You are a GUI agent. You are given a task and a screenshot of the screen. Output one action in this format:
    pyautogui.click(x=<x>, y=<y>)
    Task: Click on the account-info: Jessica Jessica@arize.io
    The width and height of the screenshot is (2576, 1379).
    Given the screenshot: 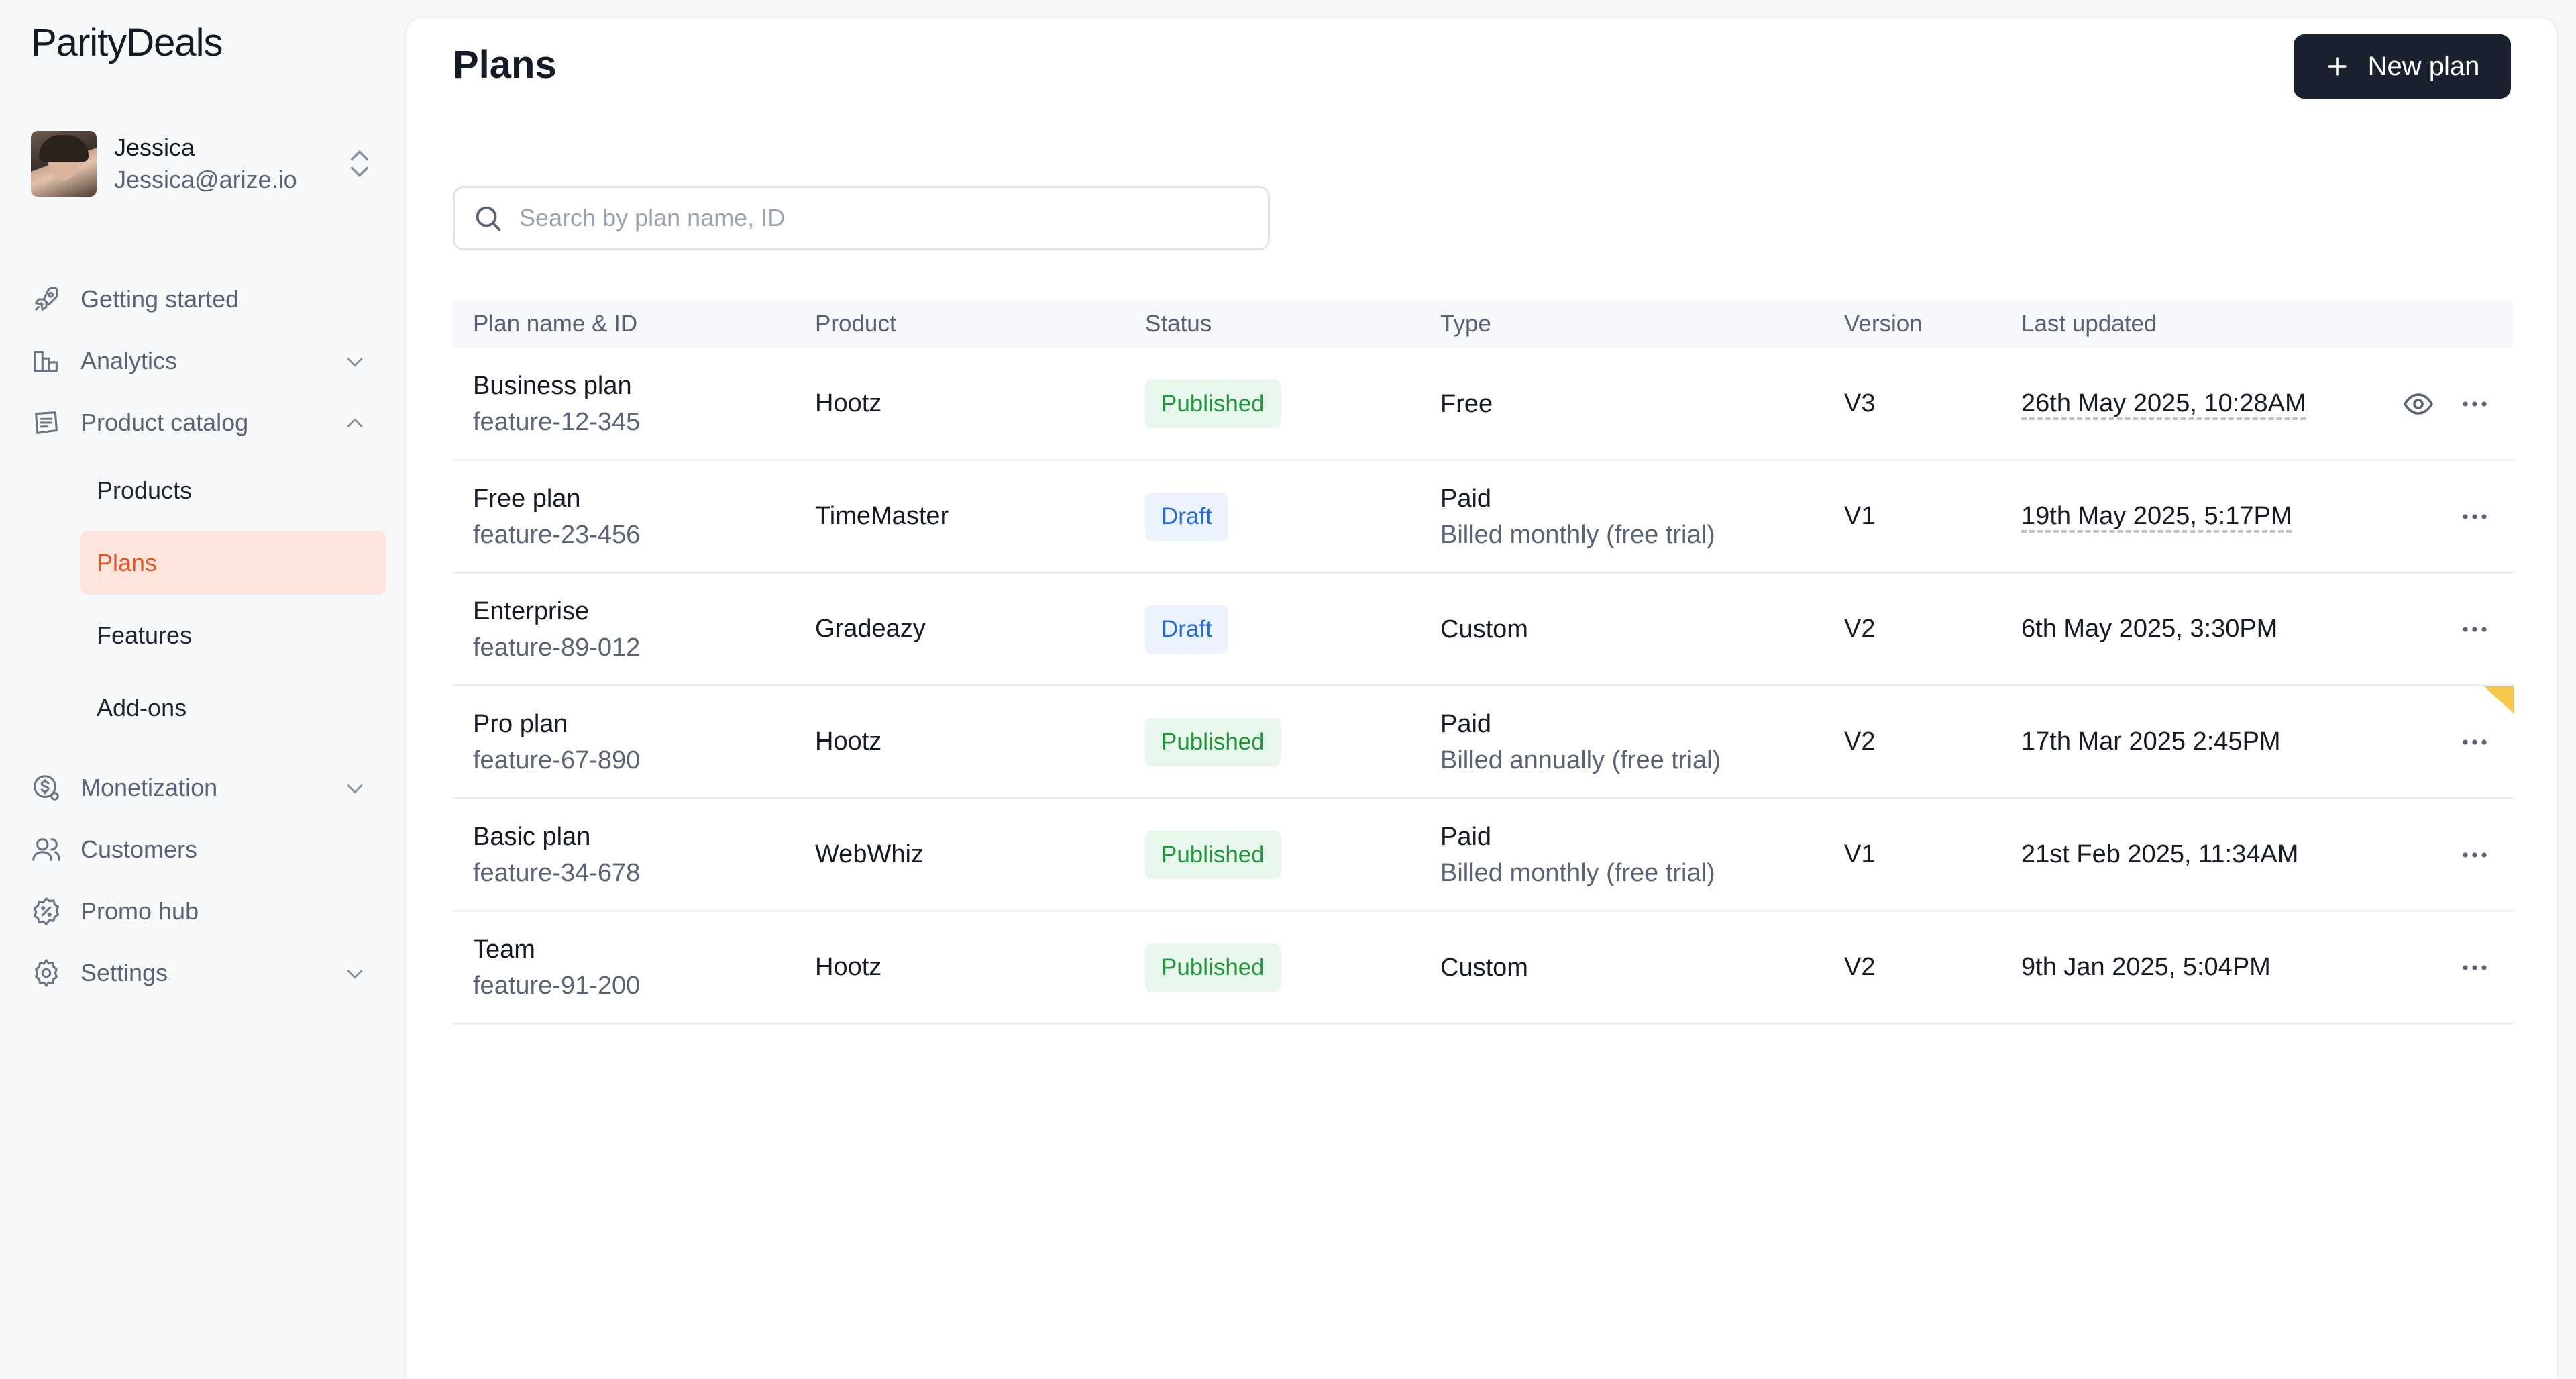 What is the action you would take?
    pyautogui.click(x=205, y=164)
    